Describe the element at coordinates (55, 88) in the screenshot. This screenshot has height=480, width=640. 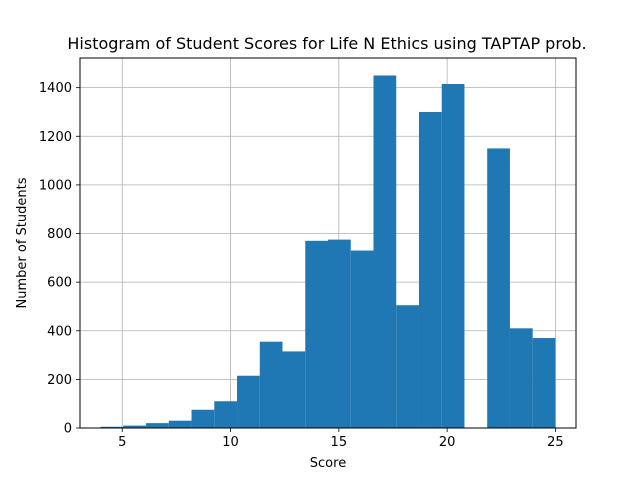
I see `y-tick-label: 1400` at that location.